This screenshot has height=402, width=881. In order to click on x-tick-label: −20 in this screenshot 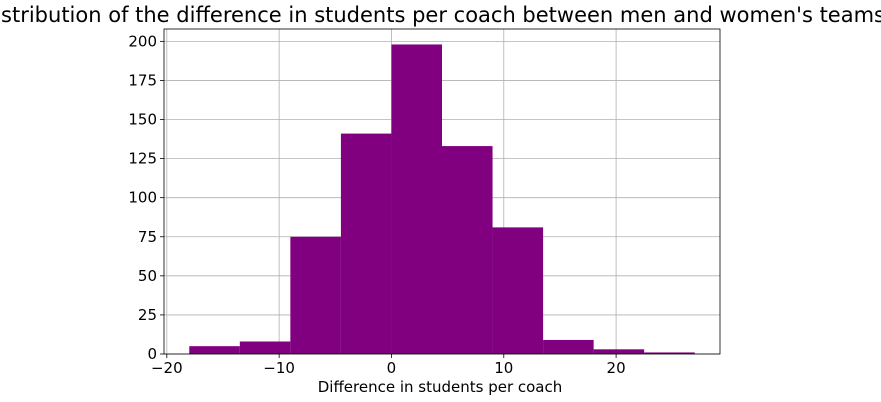, I will do `click(167, 368)`.